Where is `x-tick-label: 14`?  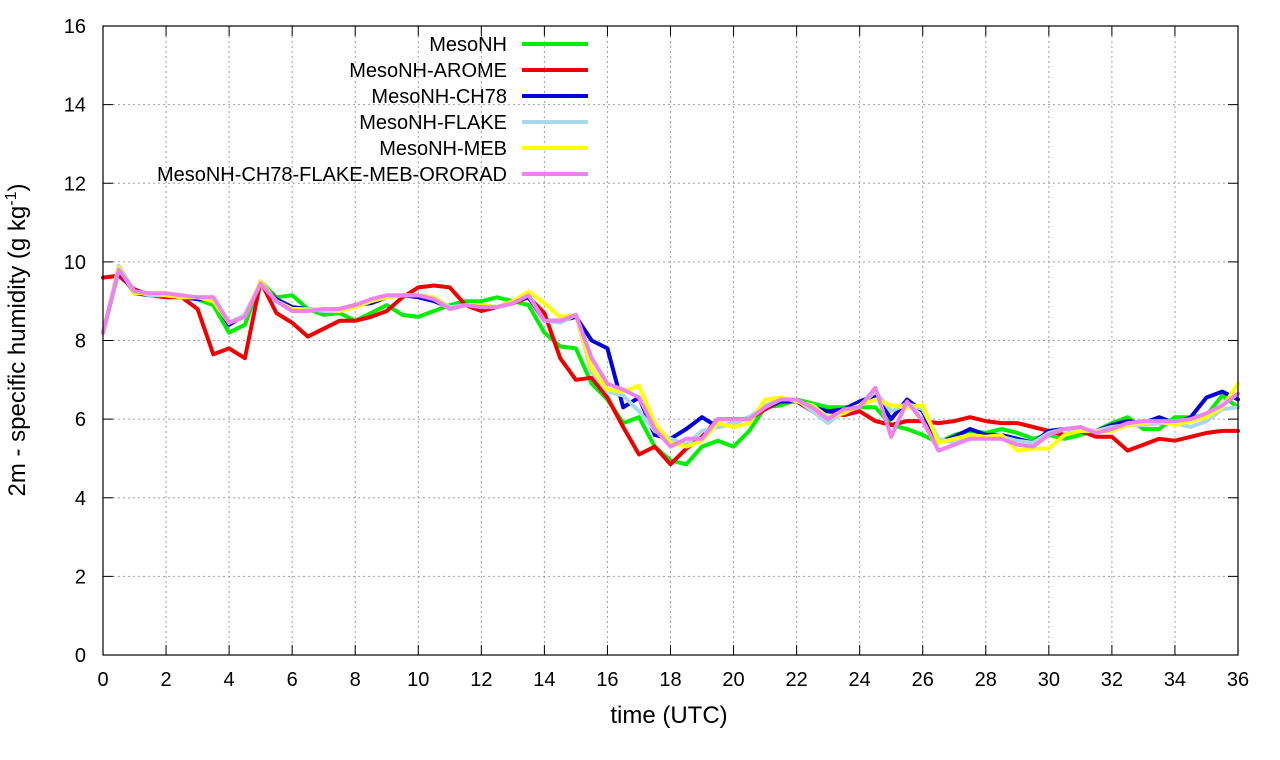
x-tick-label: 14 is located at coordinates (544, 680).